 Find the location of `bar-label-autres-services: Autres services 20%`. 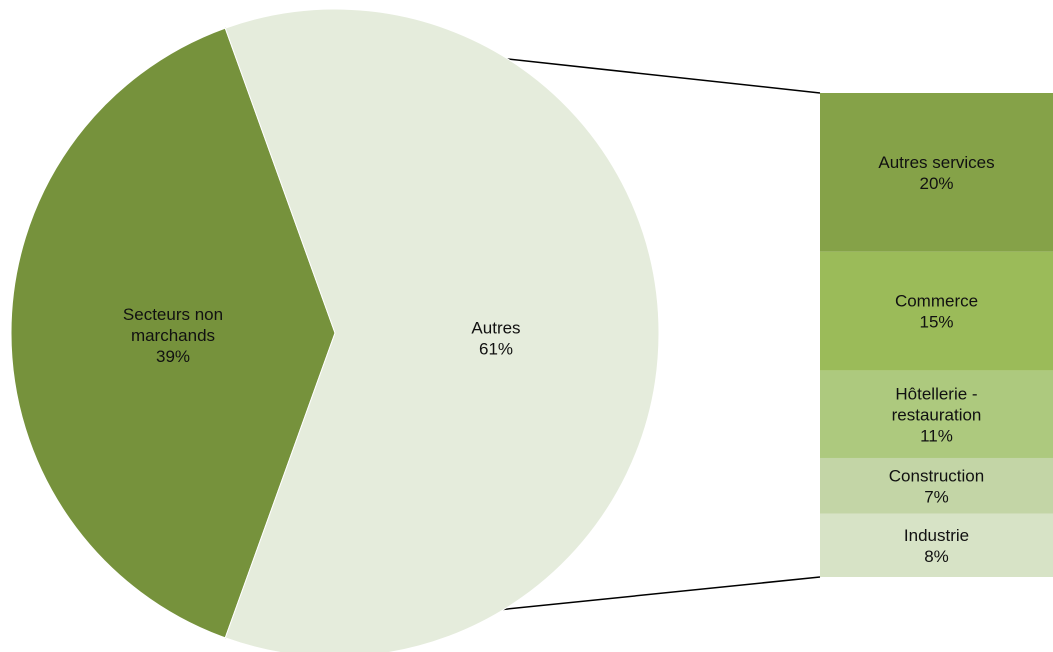

bar-label-autres-services: Autres services 20% is located at coordinates (936, 173).